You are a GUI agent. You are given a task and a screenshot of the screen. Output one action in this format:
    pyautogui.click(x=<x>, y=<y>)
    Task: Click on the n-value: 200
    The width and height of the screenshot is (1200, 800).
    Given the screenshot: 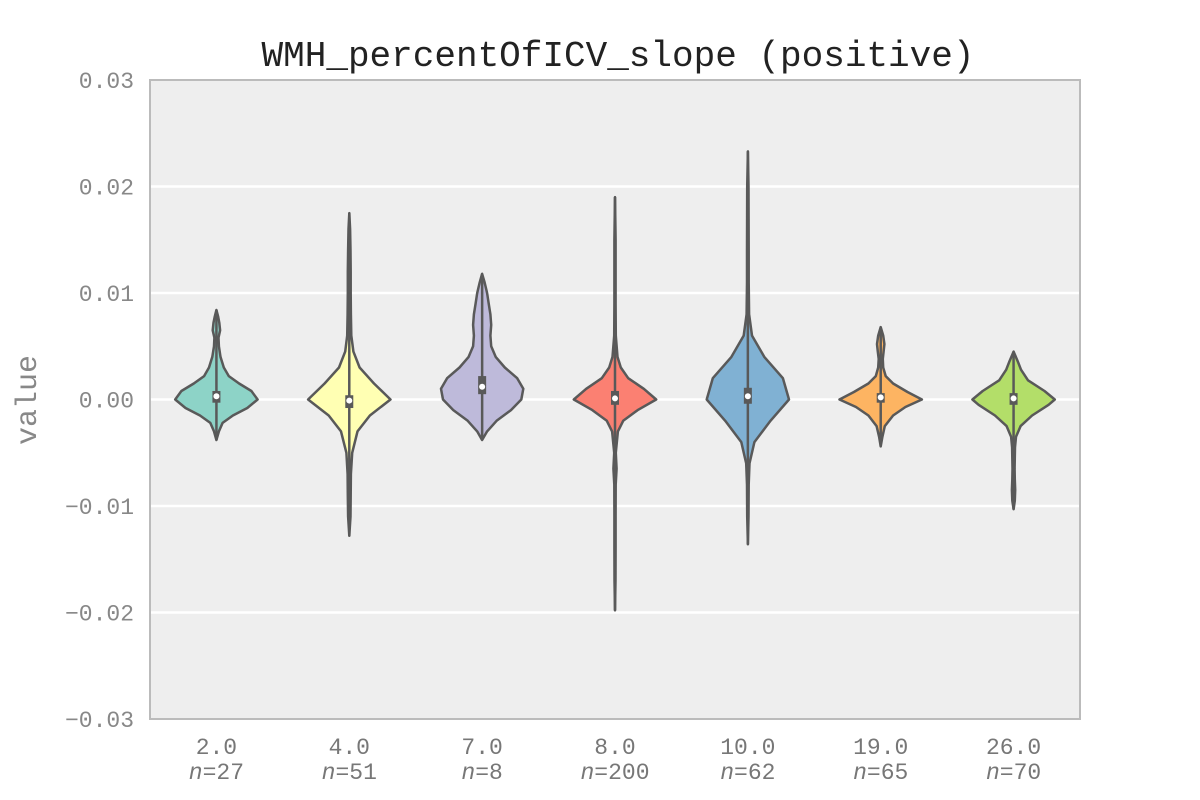 What is the action you would take?
    pyautogui.click(x=628, y=773)
    